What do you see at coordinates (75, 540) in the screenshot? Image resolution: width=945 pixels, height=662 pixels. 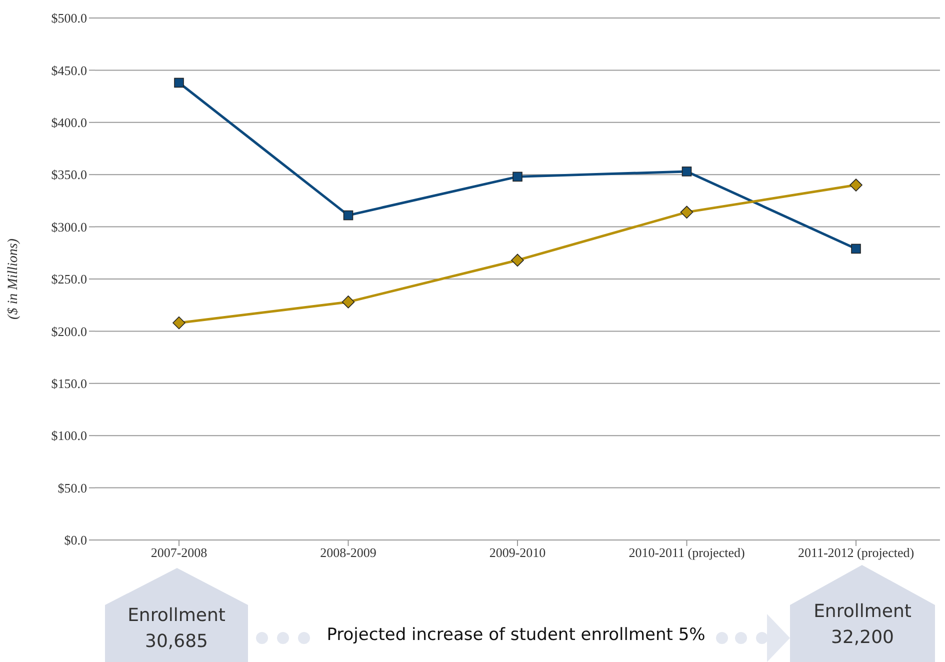 I see `y-tick-label: $0.0` at bounding box center [75, 540].